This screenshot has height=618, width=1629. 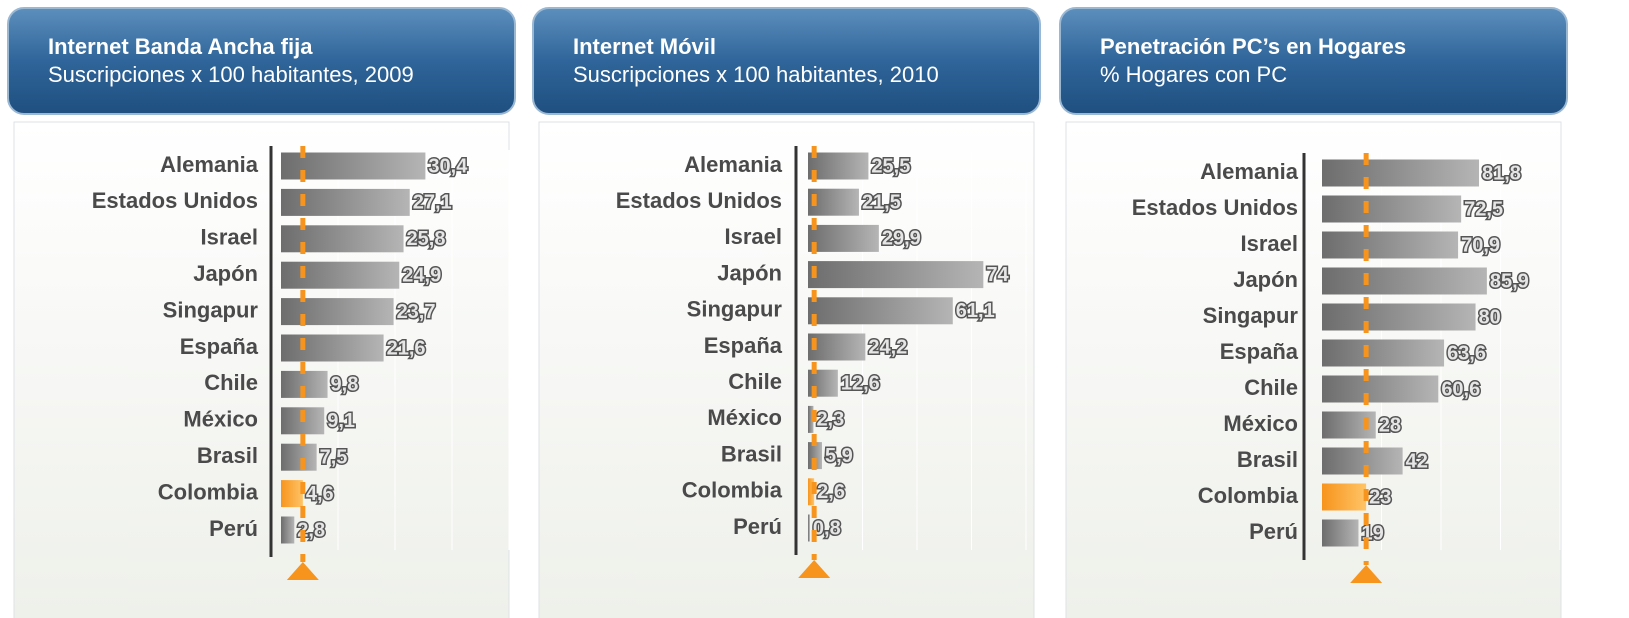 What do you see at coordinates (341, 421) in the screenshot?
I see `value-label: 9,1` at bounding box center [341, 421].